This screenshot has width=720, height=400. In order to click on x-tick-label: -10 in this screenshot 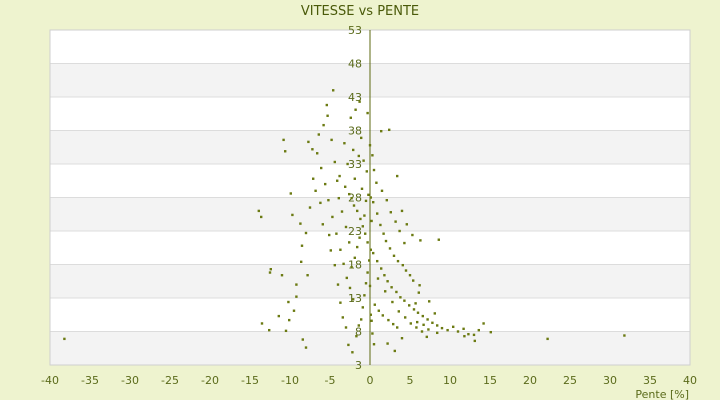, I will do `click(290, 380)`.